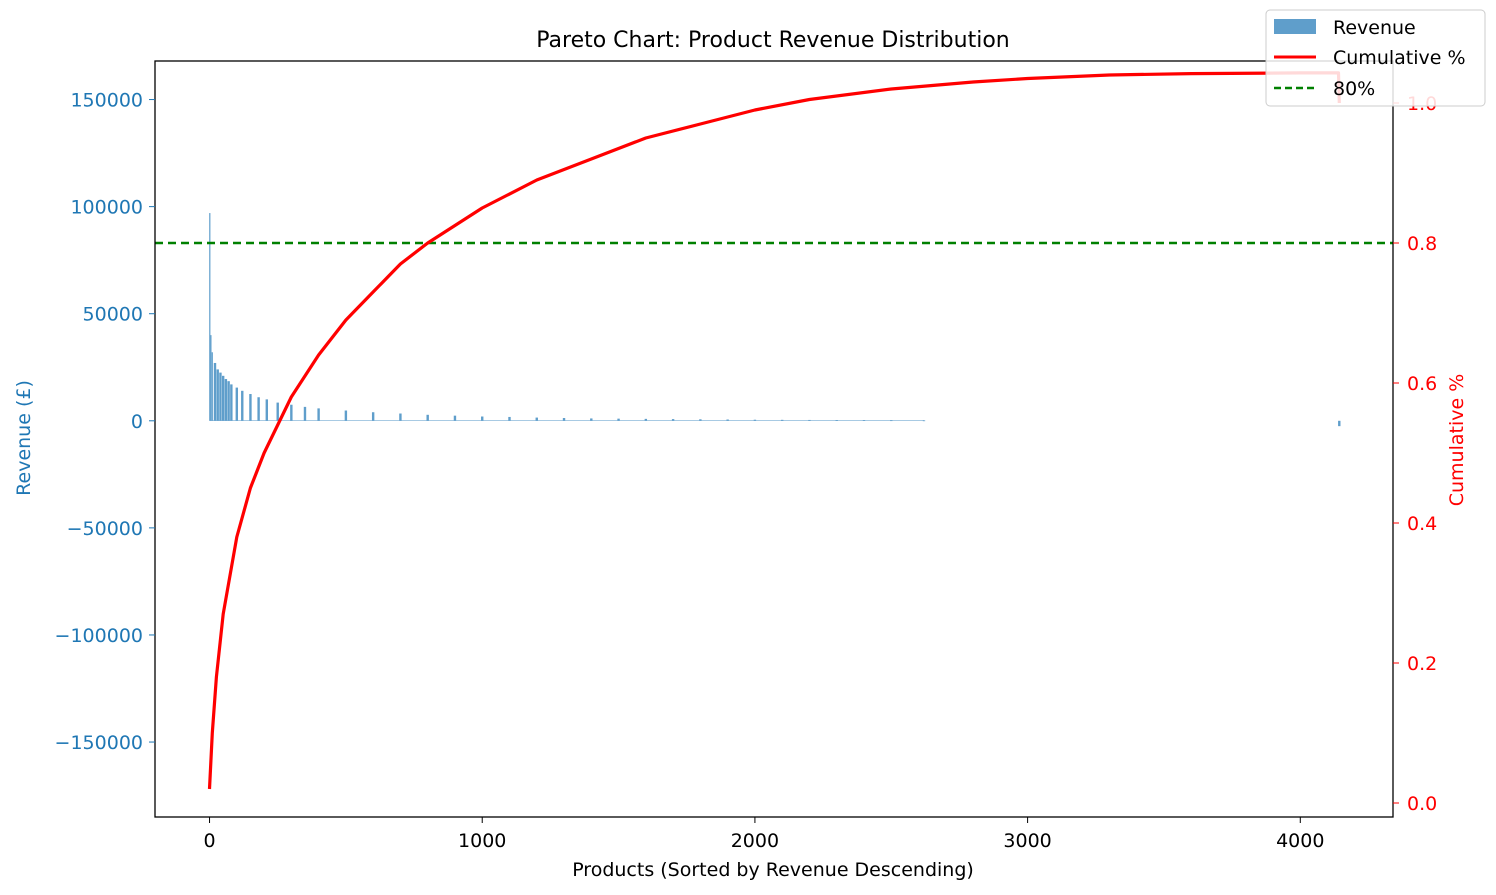 The width and height of the screenshot is (1496, 895). I want to click on x-tick-label: 4000, so click(1300, 841).